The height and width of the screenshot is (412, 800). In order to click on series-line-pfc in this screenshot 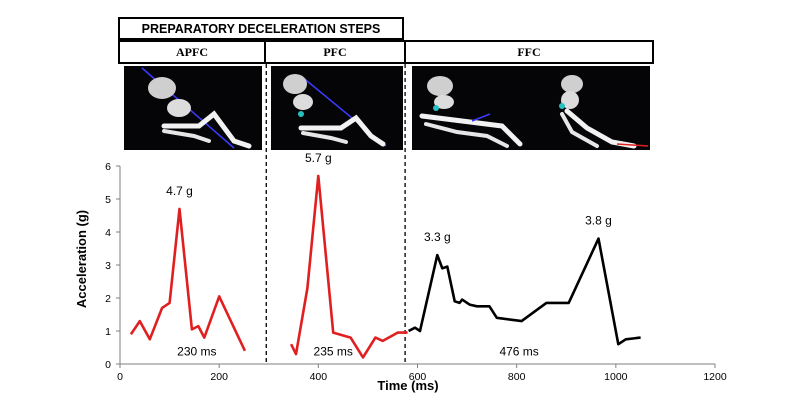, I will do `click(348, 266)`.